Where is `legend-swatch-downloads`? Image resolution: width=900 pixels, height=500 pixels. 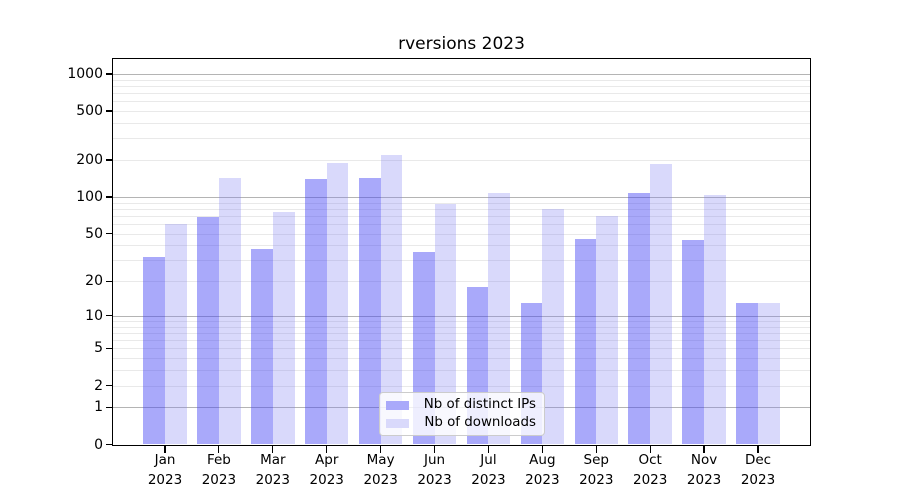 legend-swatch-downloads is located at coordinates (397, 423).